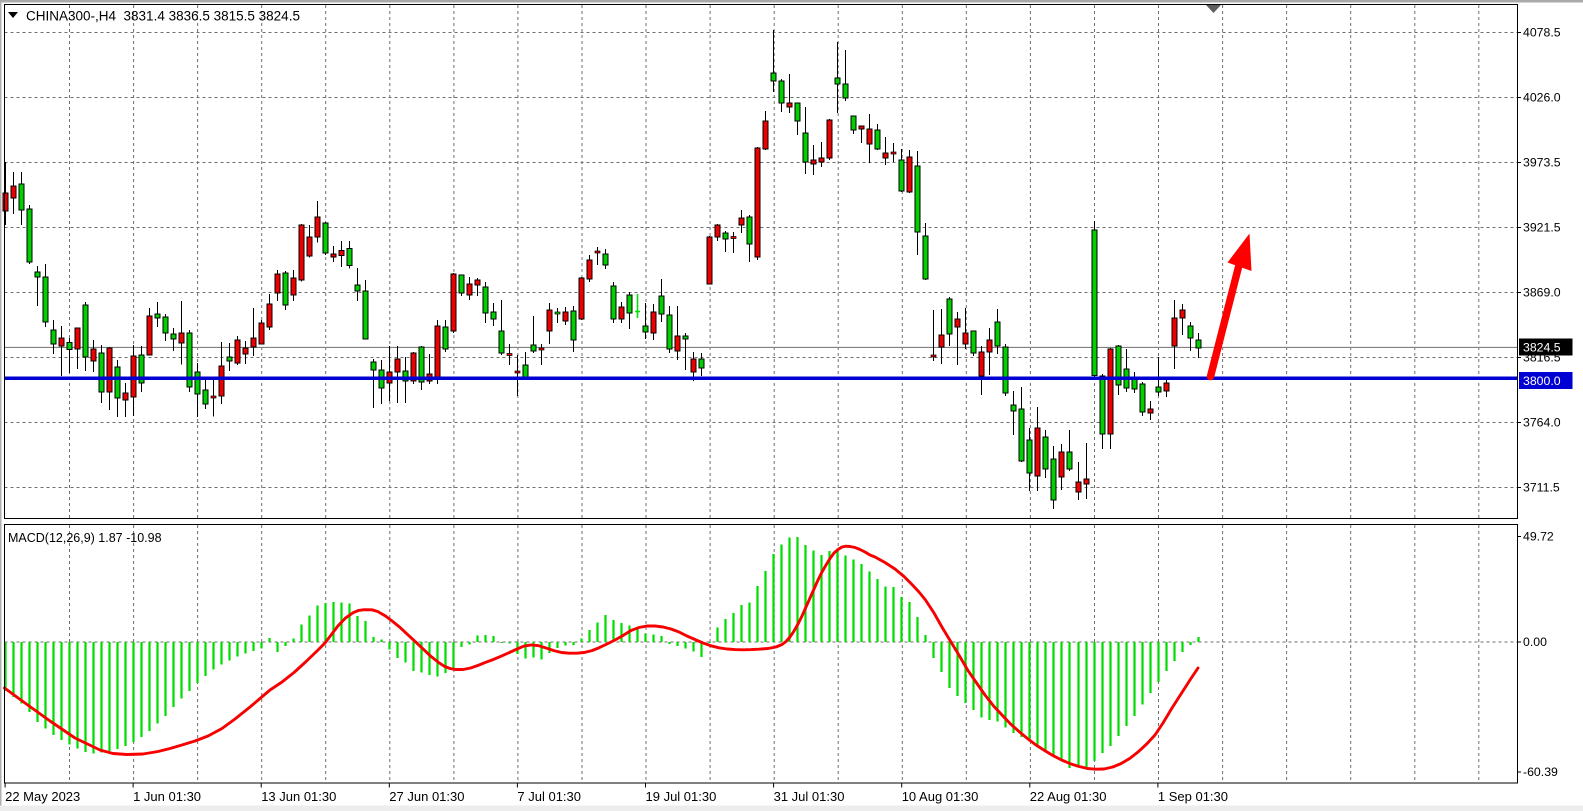  What do you see at coordinates (42, 796) in the screenshot?
I see `svg-text: 22 May 2023` at bounding box center [42, 796].